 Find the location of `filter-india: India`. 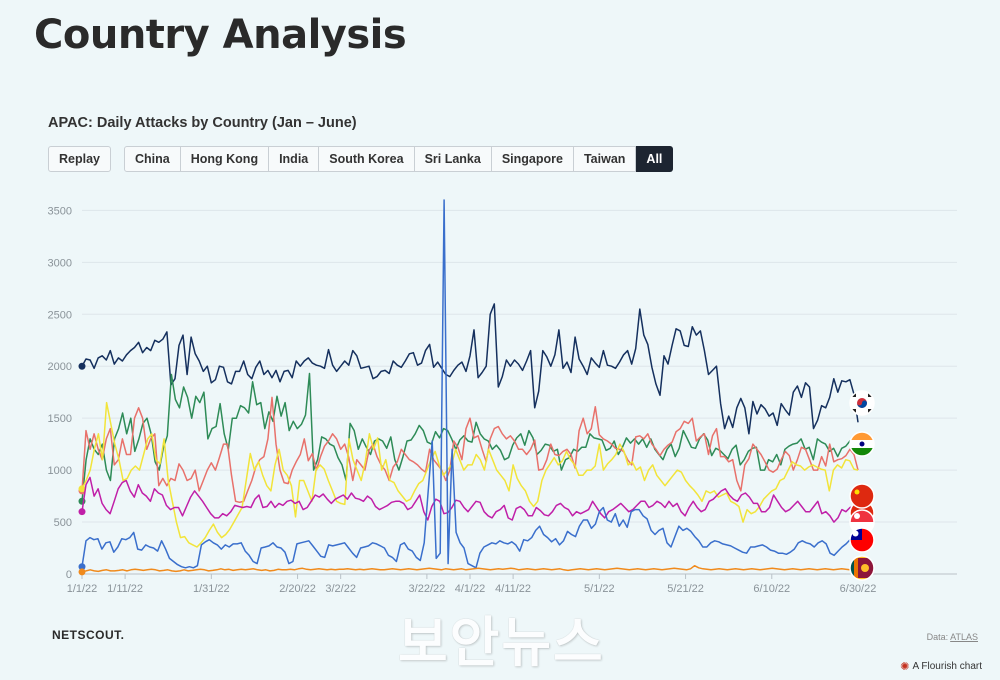

filter-india: India is located at coordinates (294, 159).